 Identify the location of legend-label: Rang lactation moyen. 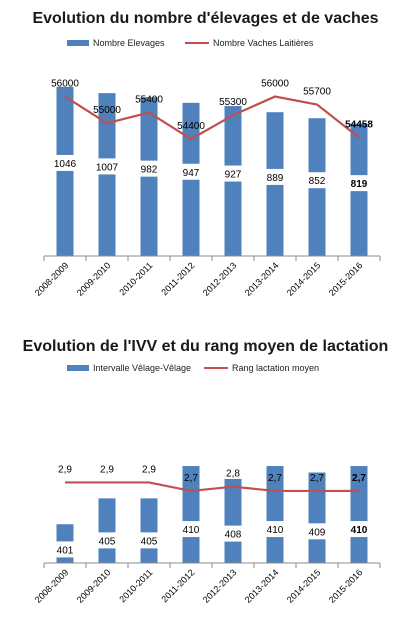
(276, 368).